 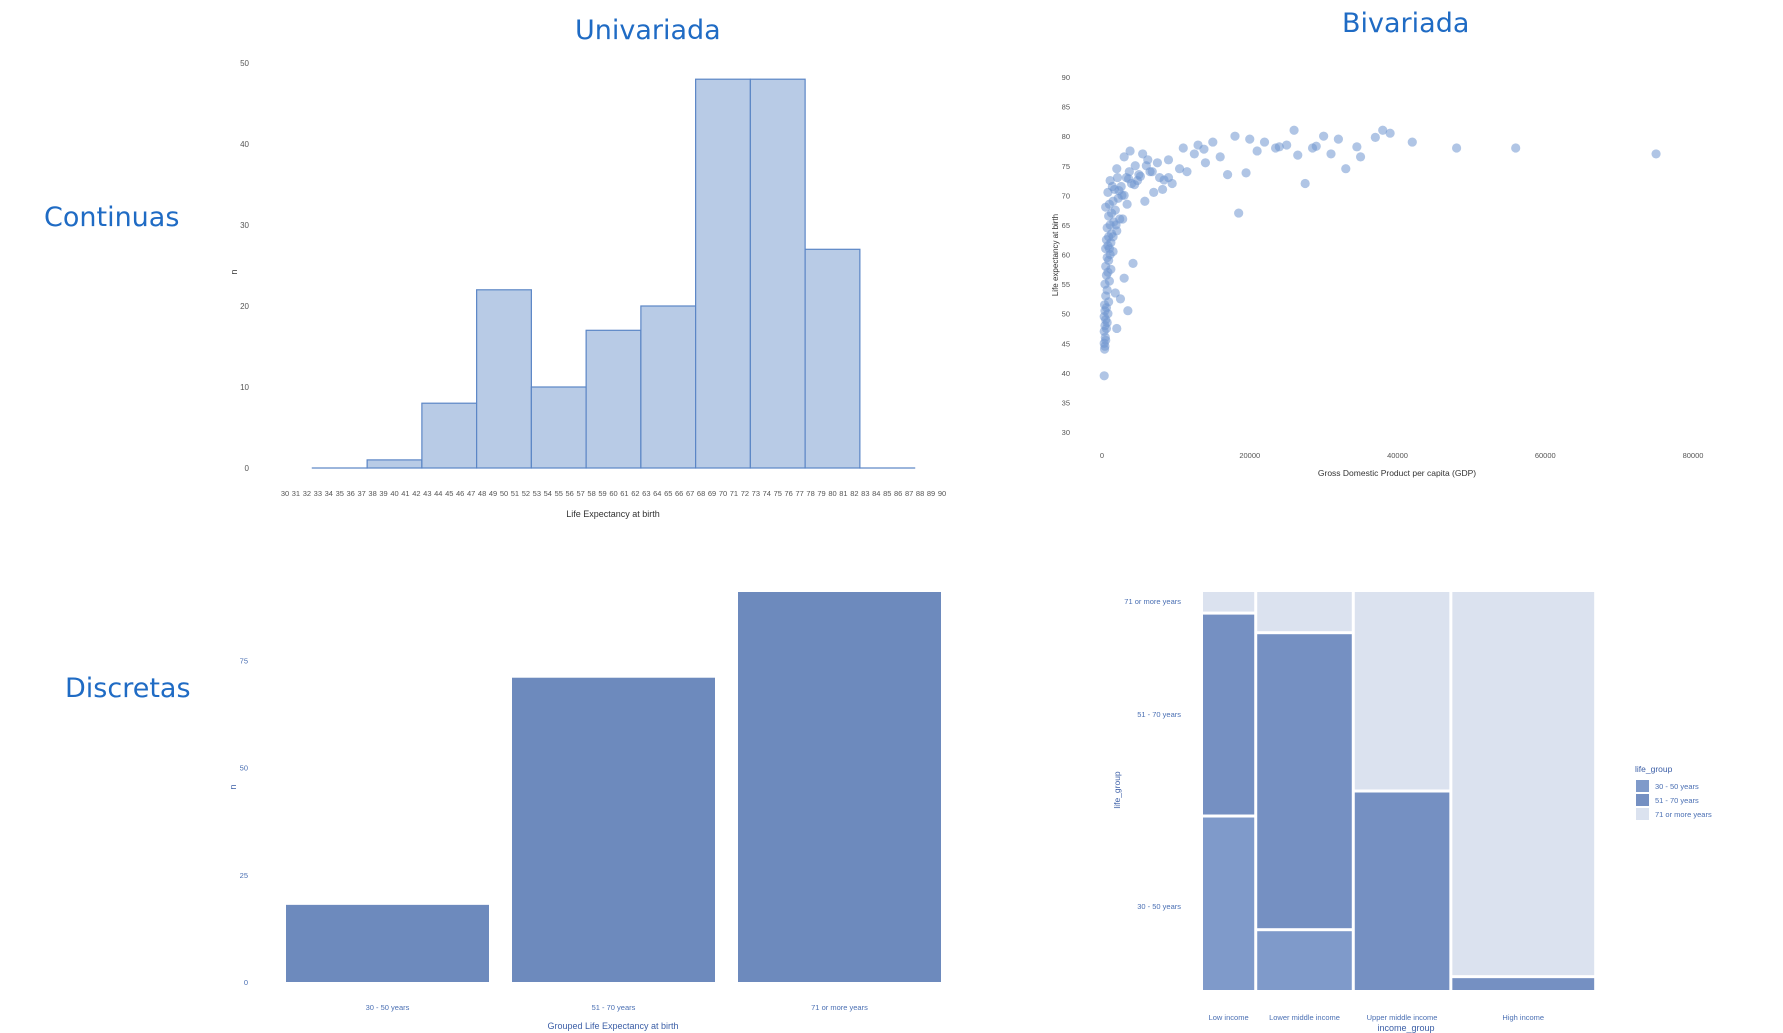 I want to click on scatter-y-tick: 30, so click(x=1066, y=432).